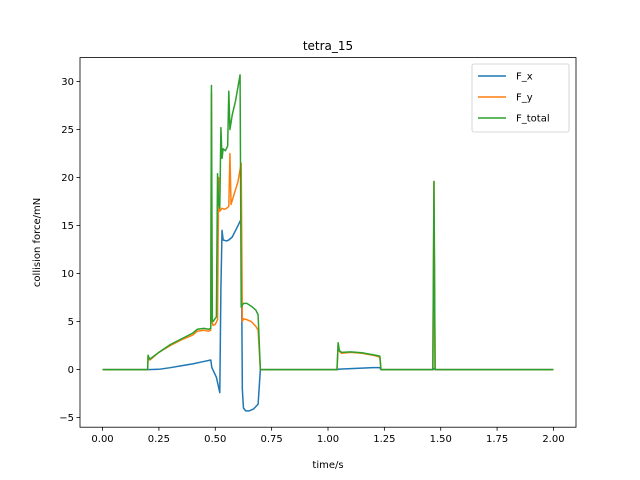  Describe the element at coordinates (67, 130) in the screenshot. I see `y-tick-label: 25` at that location.